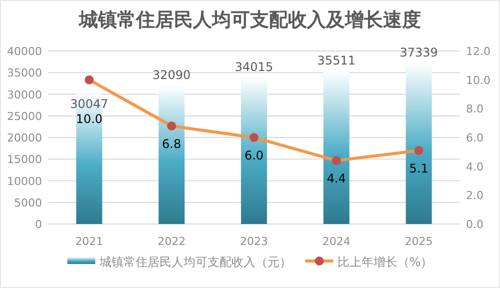 The width and height of the screenshot is (500, 288). What do you see at coordinates (254, 241) in the screenshot?
I see `x-tick-label: 2023` at bounding box center [254, 241].